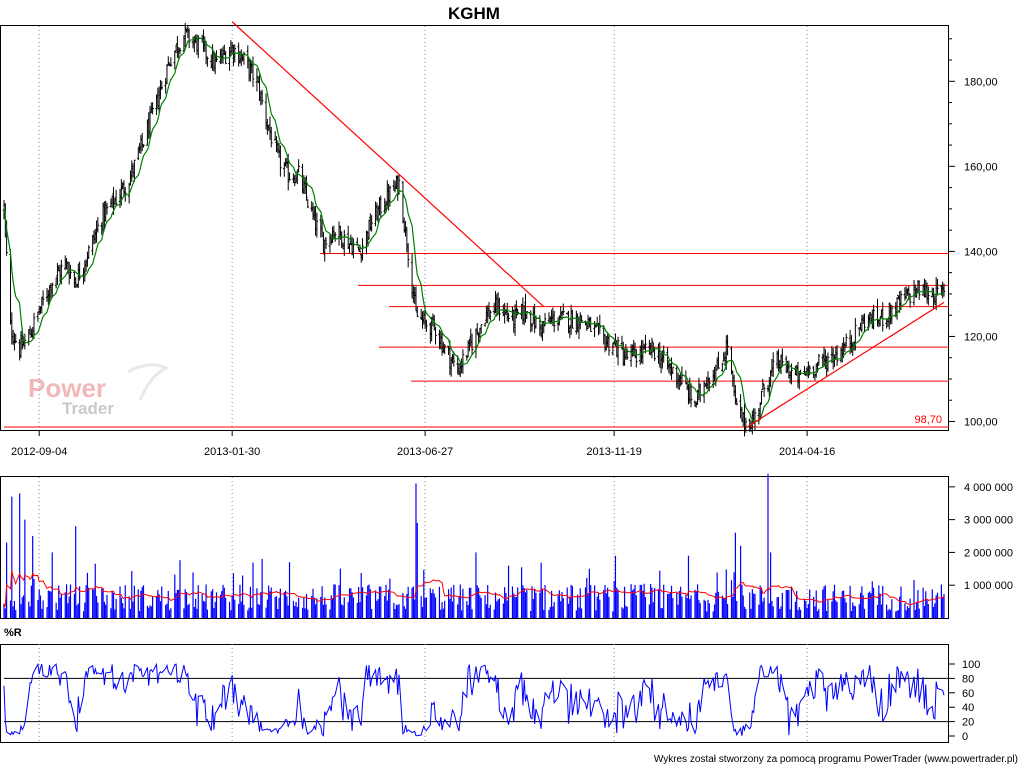 The height and width of the screenshot is (768, 1024). I want to click on x-tick-label: 2013-06-27, so click(425, 452).